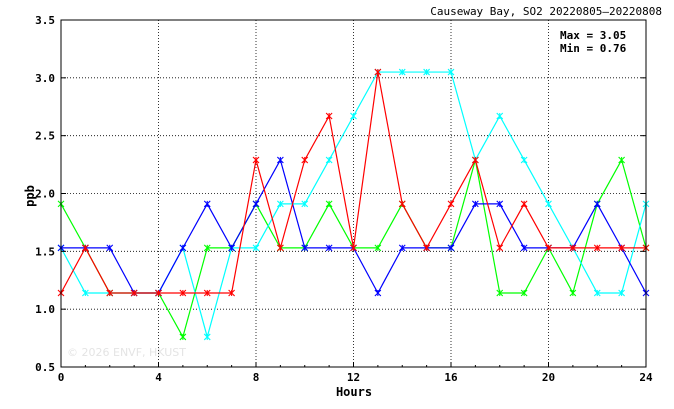  What do you see at coordinates (593, 35) in the screenshot?
I see `max-label: Max = 3.05` at bounding box center [593, 35].